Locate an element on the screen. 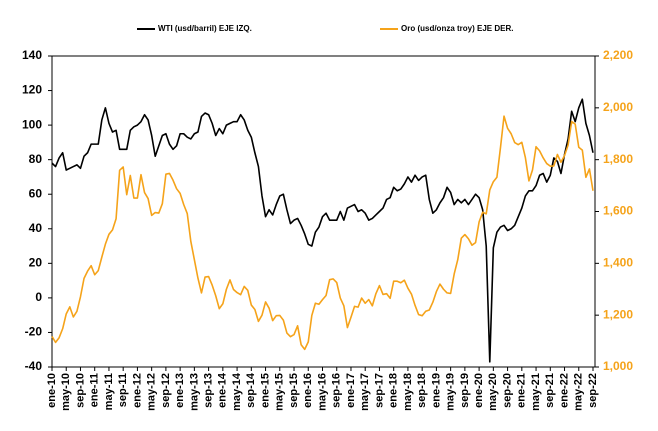  x-tick-label: ene-16 is located at coordinates (308, 390).